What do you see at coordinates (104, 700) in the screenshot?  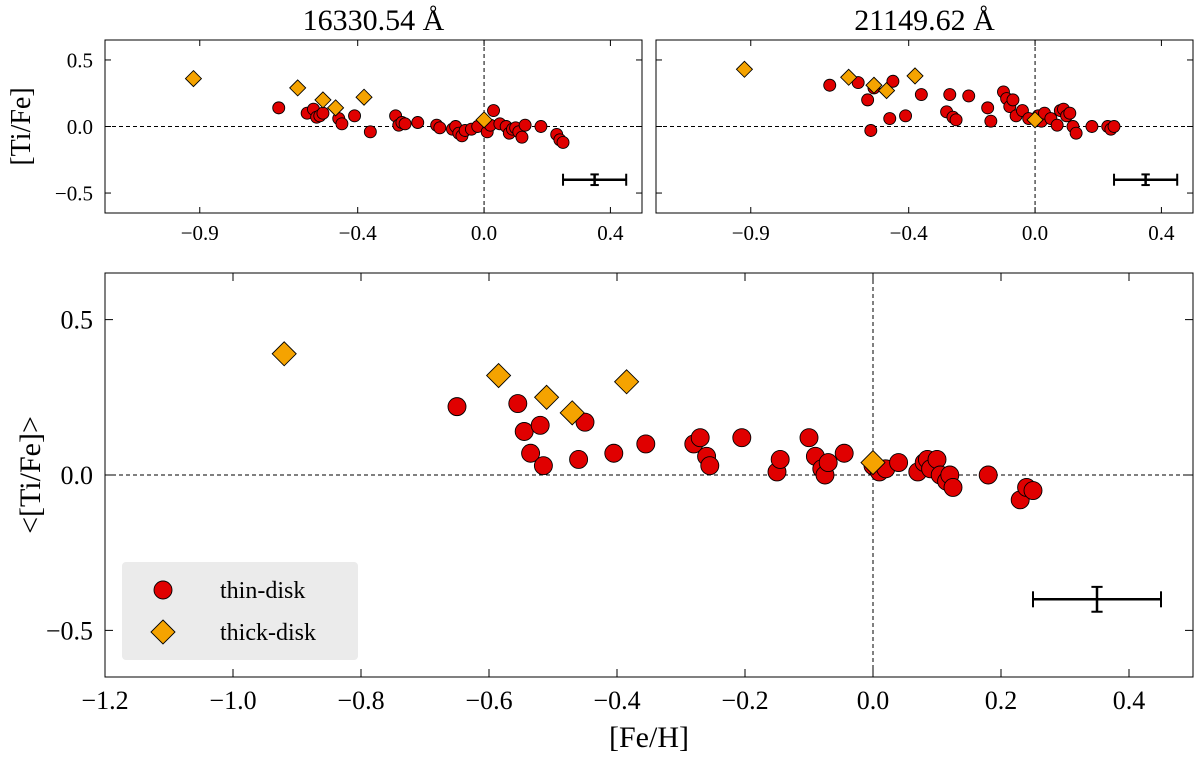 I see `x-tick-label: −1.2` at bounding box center [104, 700].